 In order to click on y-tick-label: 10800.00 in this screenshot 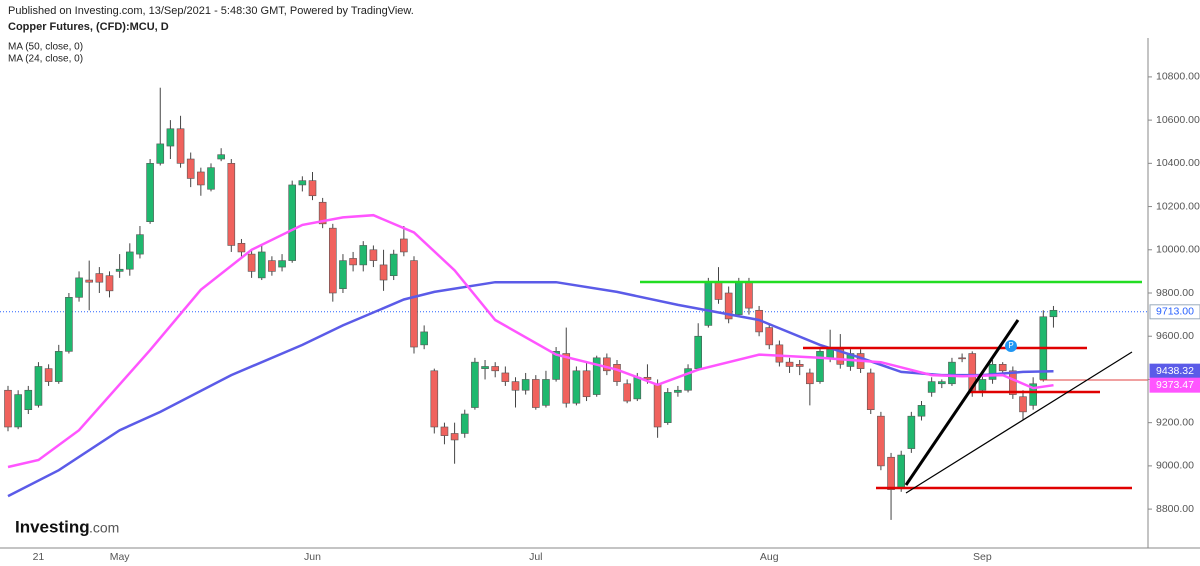, I will do `click(1178, 77)`.